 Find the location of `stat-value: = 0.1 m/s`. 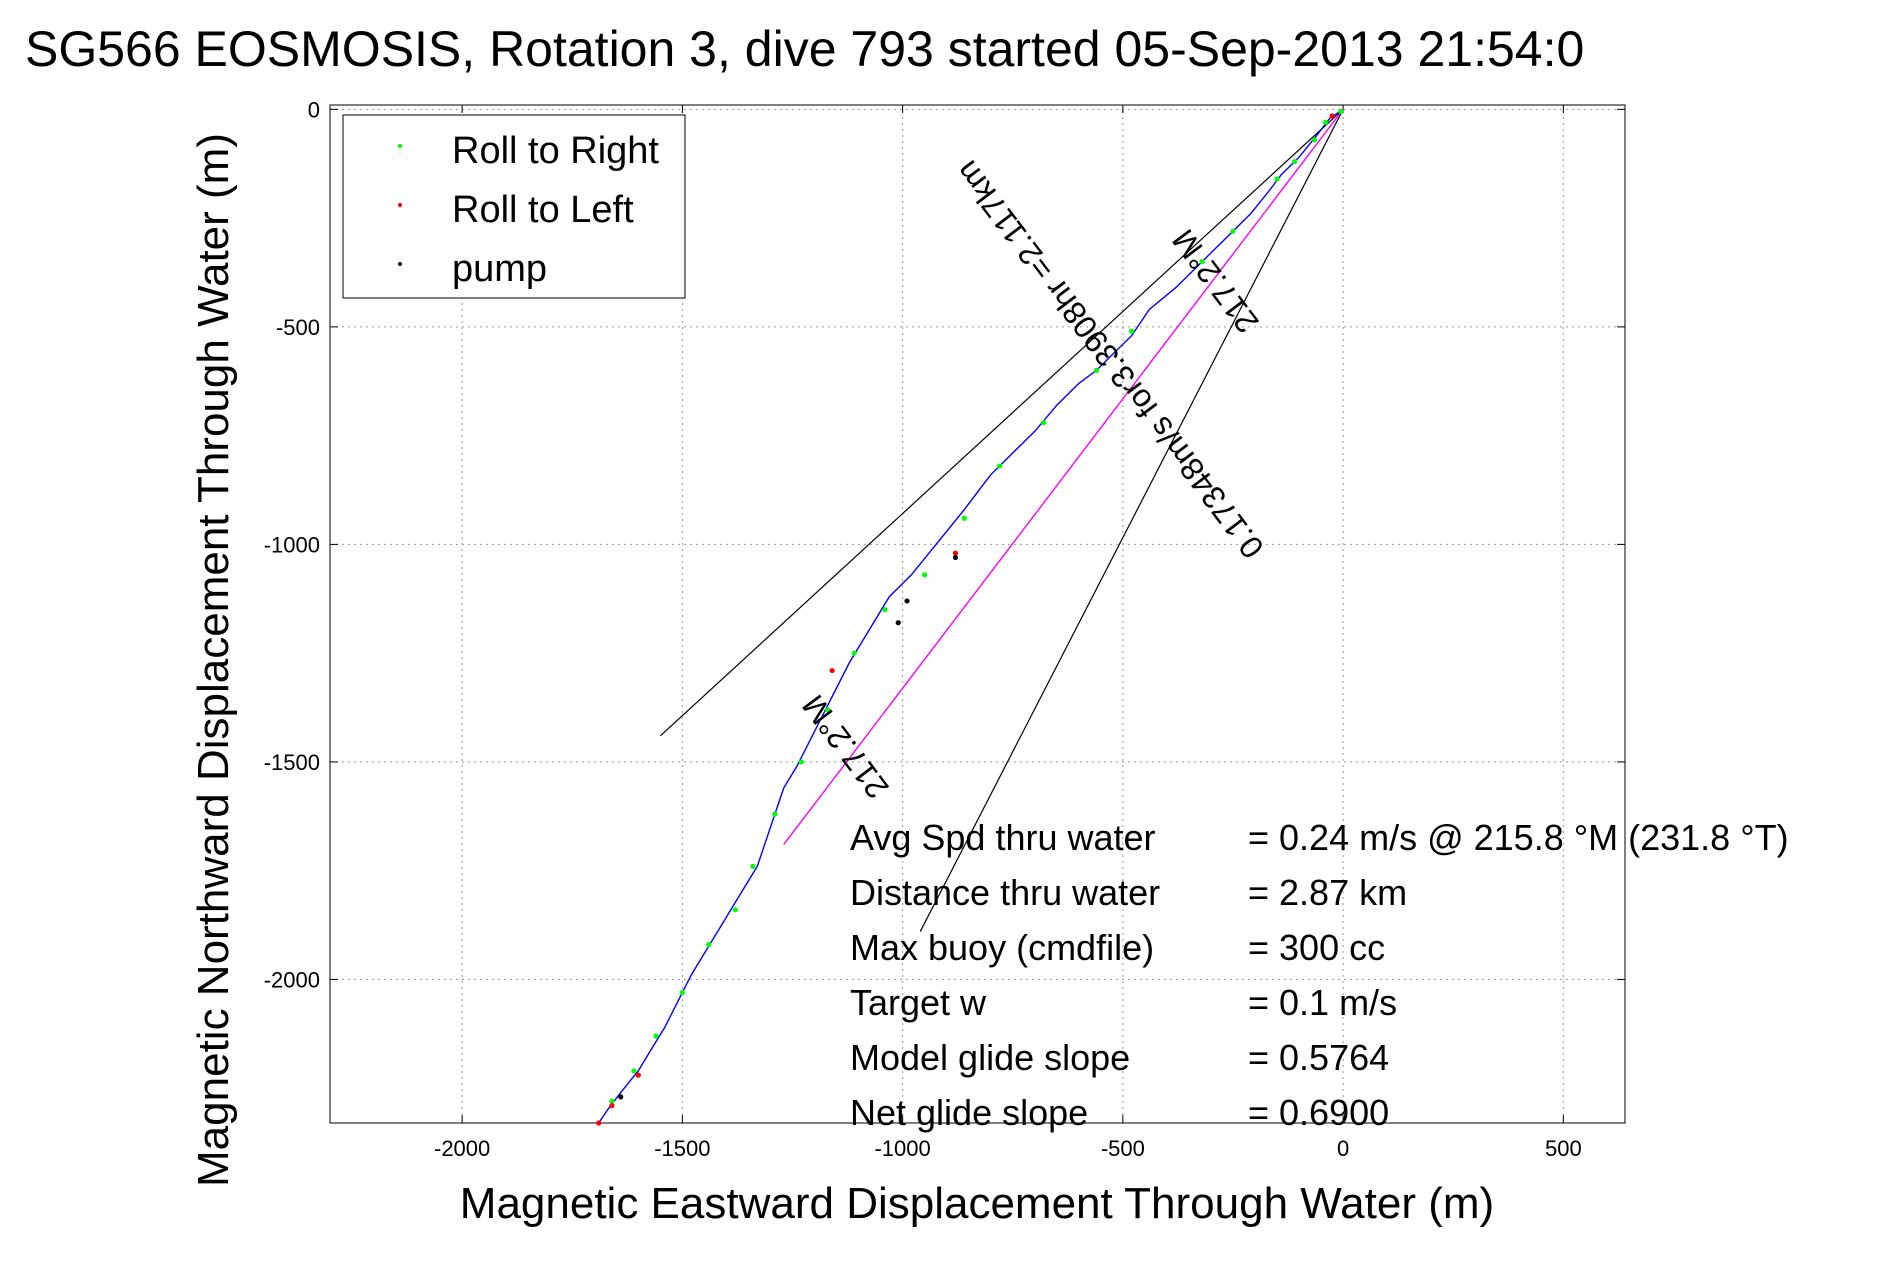

stat-value: = 0.1 m/s is located at coordinates (1322, 1002).